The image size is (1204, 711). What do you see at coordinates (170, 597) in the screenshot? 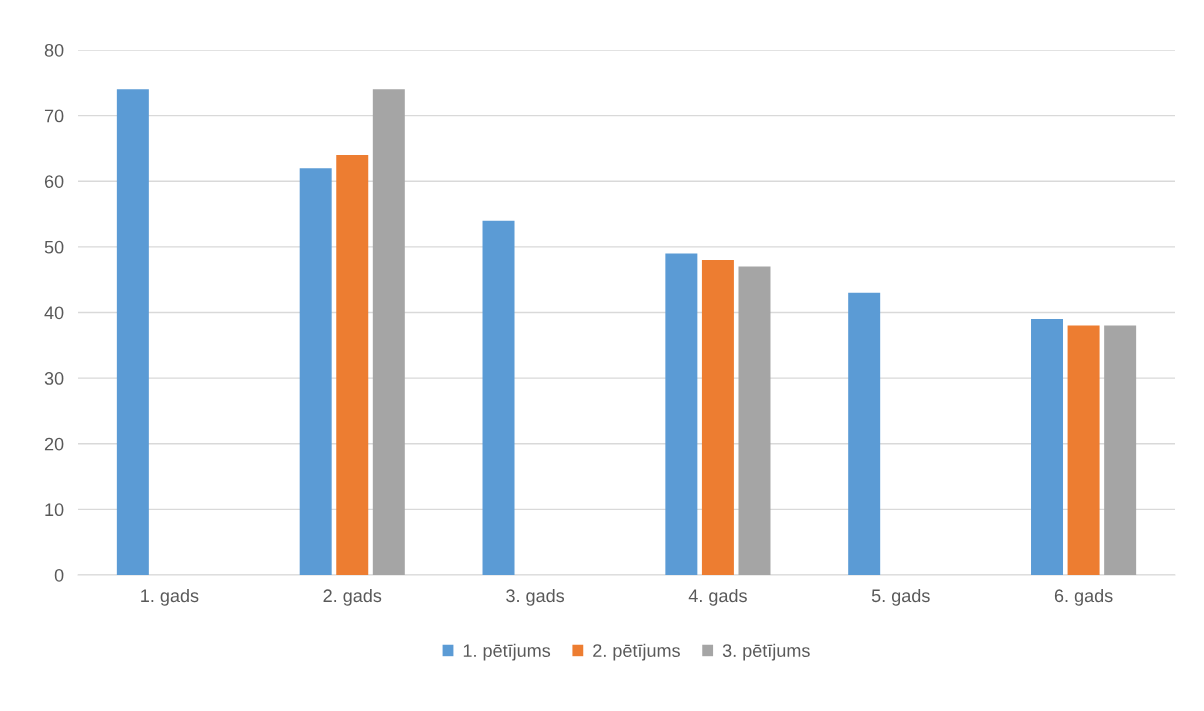
I see `x-tick-label: 1. gads` at bounding box center [170, 597].